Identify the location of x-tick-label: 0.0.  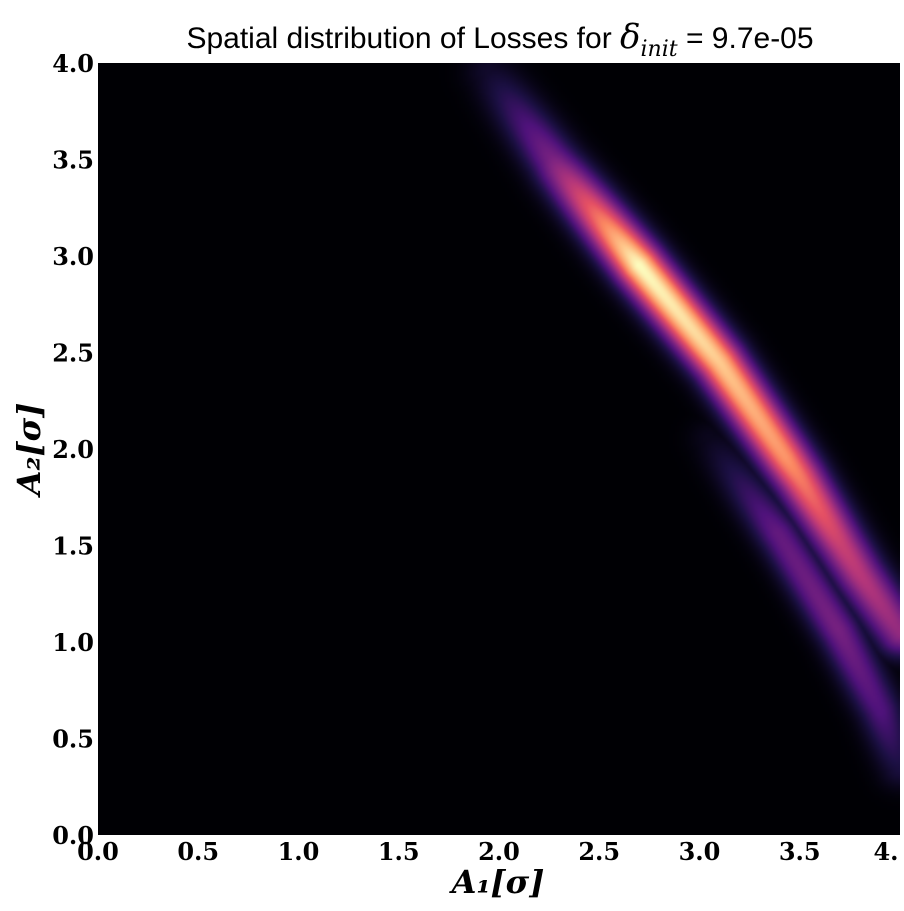
(98, 851).